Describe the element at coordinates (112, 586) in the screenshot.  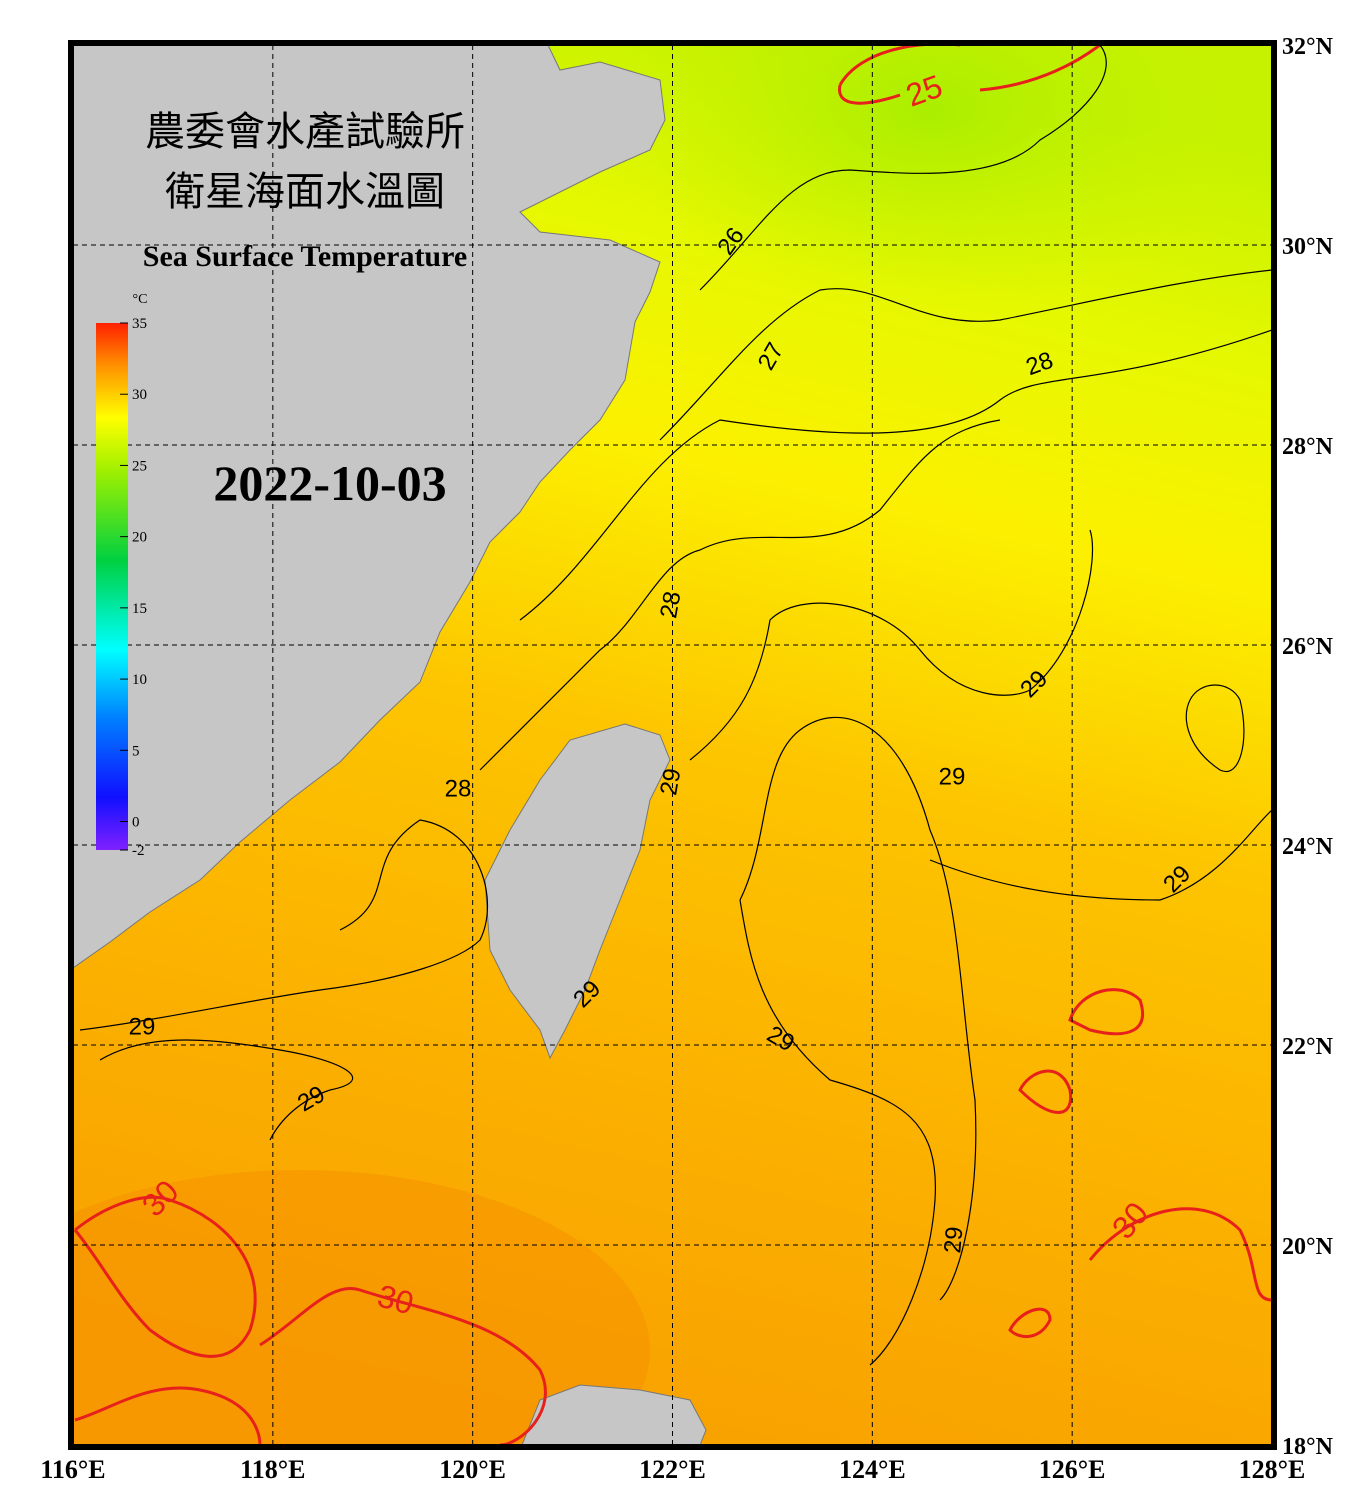
I see `colorbar` at that location.